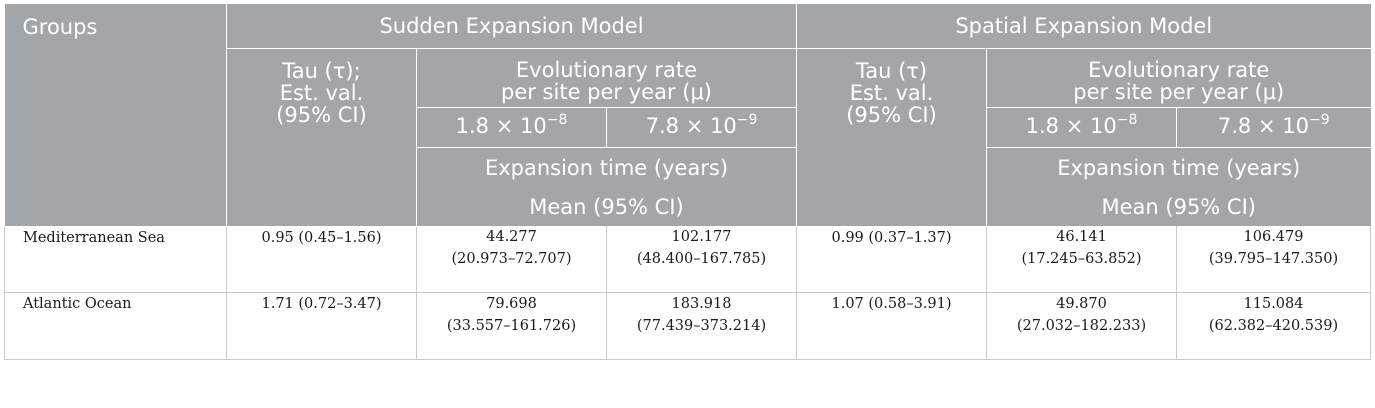 This screenshot has height=408, width=1375. I want to click on sudden-time-a-cell: 44.277 (20.973–72.707), so click(511, 259).